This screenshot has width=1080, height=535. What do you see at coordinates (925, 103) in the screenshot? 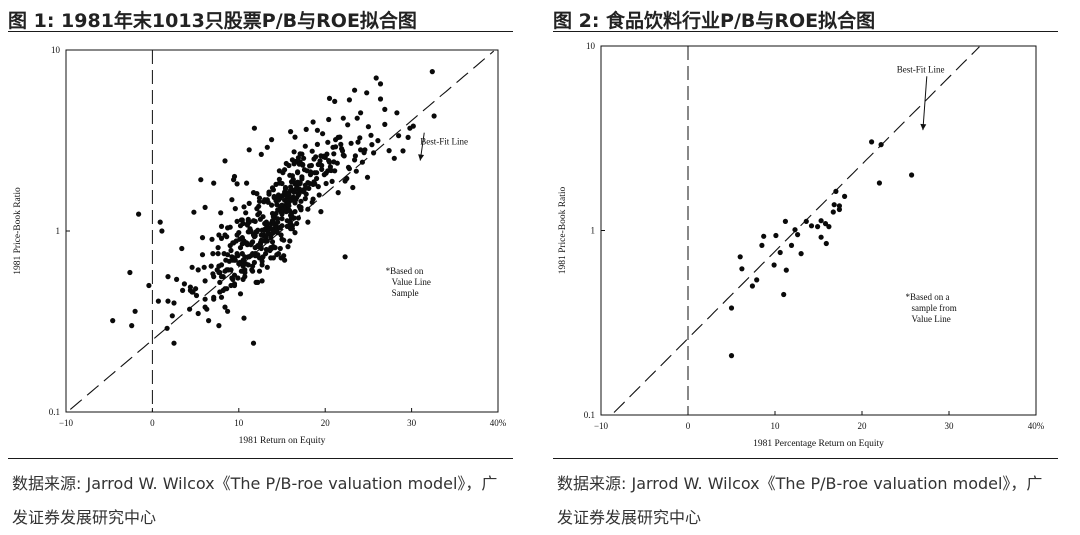
I see `best-fit-arrow-shaft` at bounding box center [925, 103].